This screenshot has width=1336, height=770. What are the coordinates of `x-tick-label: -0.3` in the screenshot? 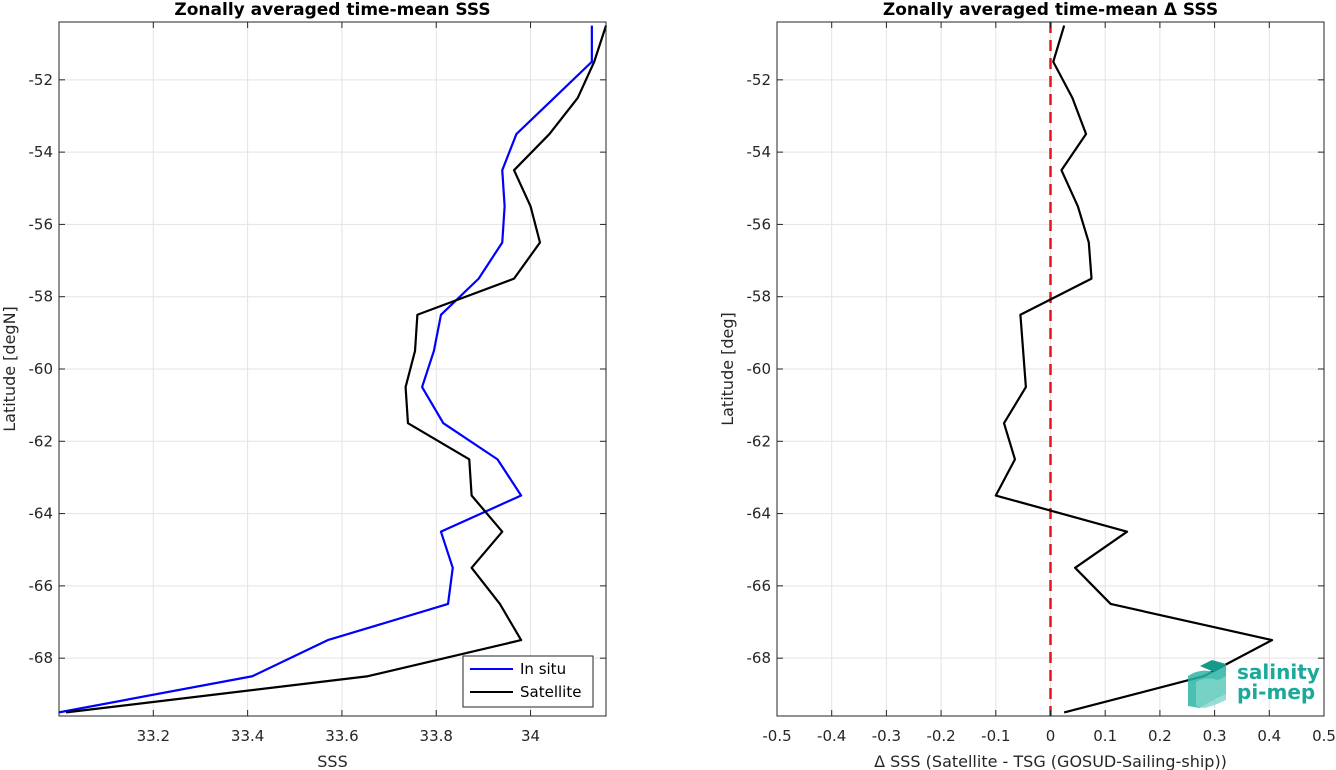 It's located at (886, 736).